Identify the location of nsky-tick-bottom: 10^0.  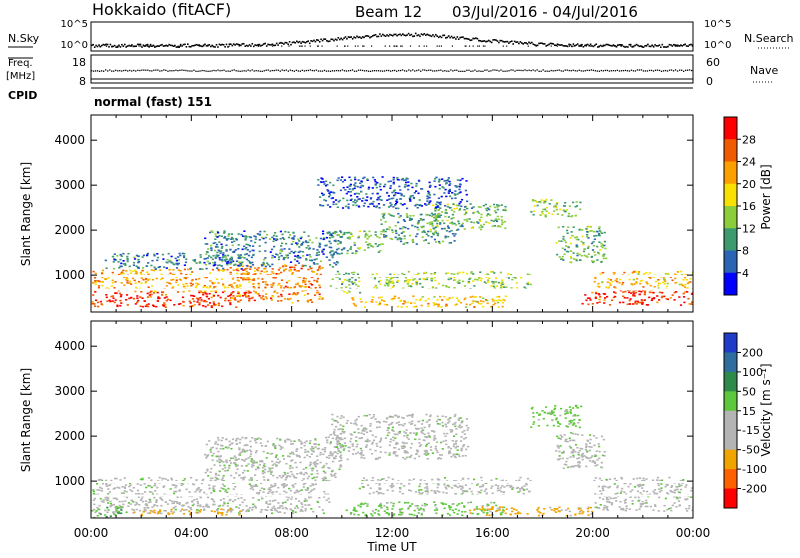
(74, 45).